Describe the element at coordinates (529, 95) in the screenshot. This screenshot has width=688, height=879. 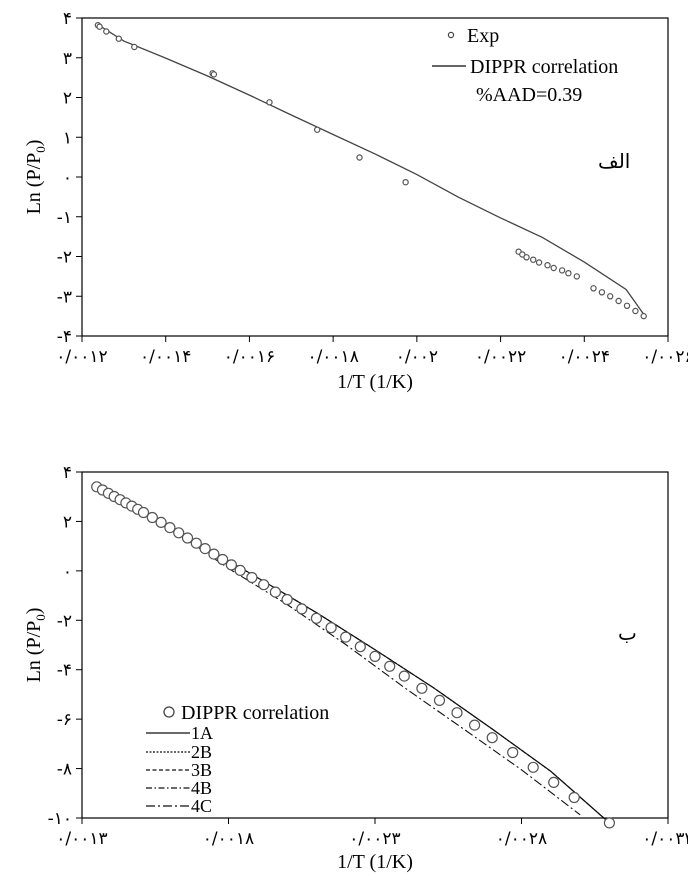
I see `aad-annotation: %AAD=0.39` at that location.